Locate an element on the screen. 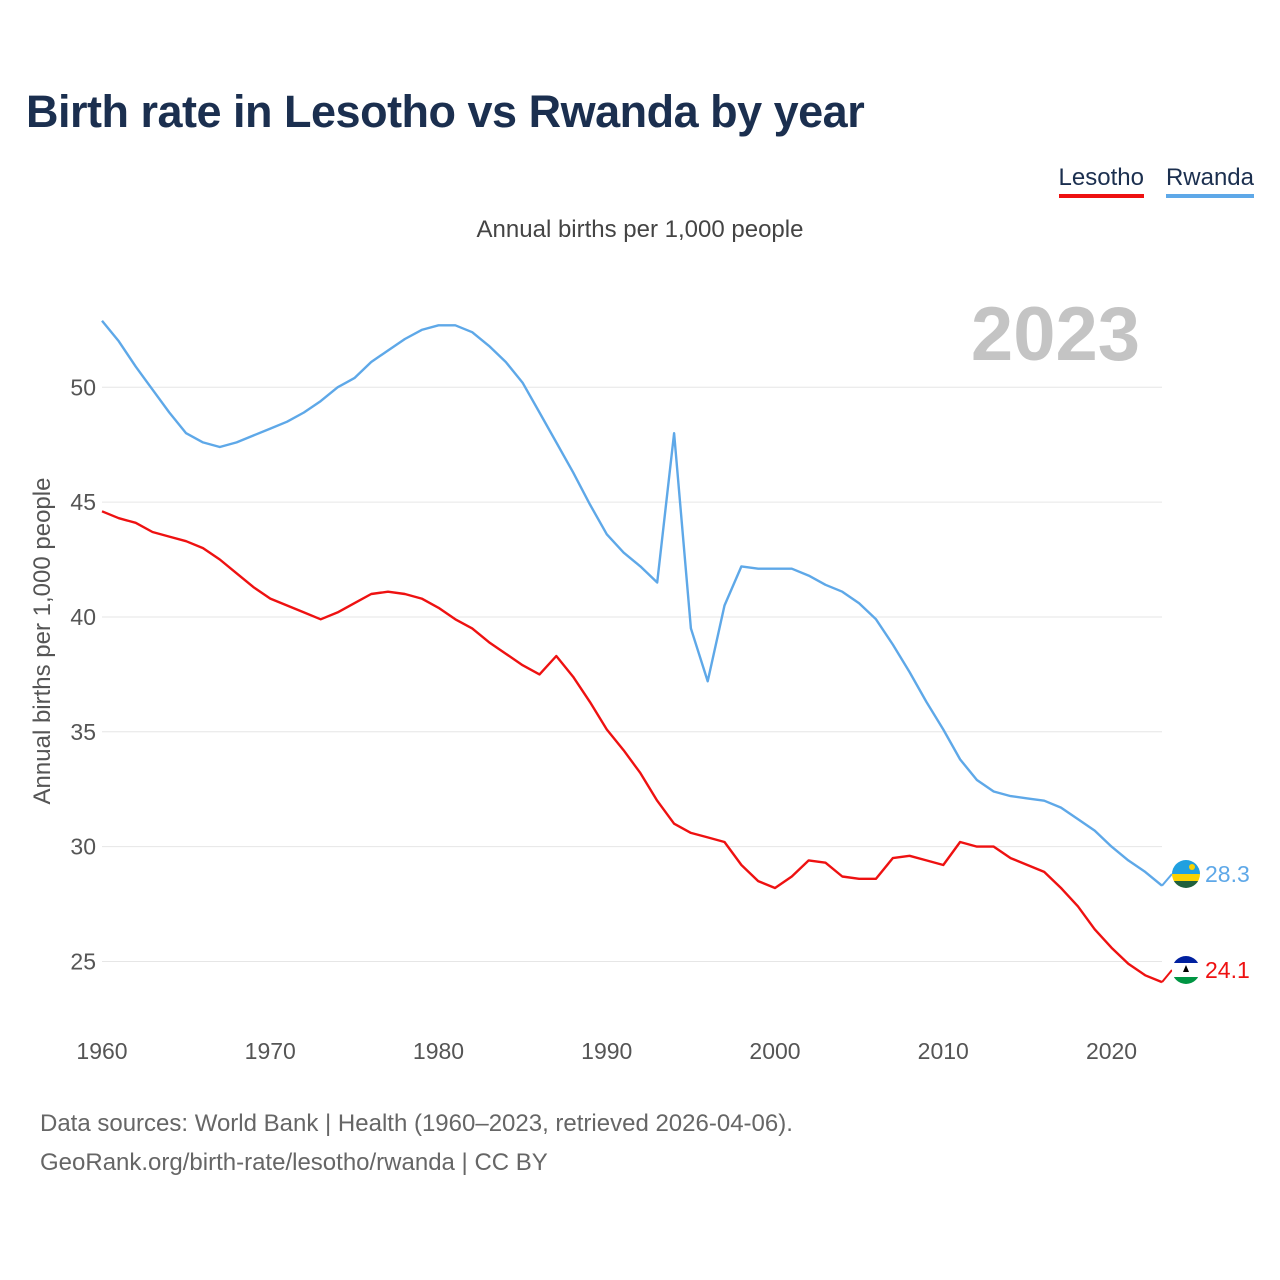 The height and width of the screenshot is (1280, 1280). year-watermark: 2023 is located at coordinates (1055, 334).